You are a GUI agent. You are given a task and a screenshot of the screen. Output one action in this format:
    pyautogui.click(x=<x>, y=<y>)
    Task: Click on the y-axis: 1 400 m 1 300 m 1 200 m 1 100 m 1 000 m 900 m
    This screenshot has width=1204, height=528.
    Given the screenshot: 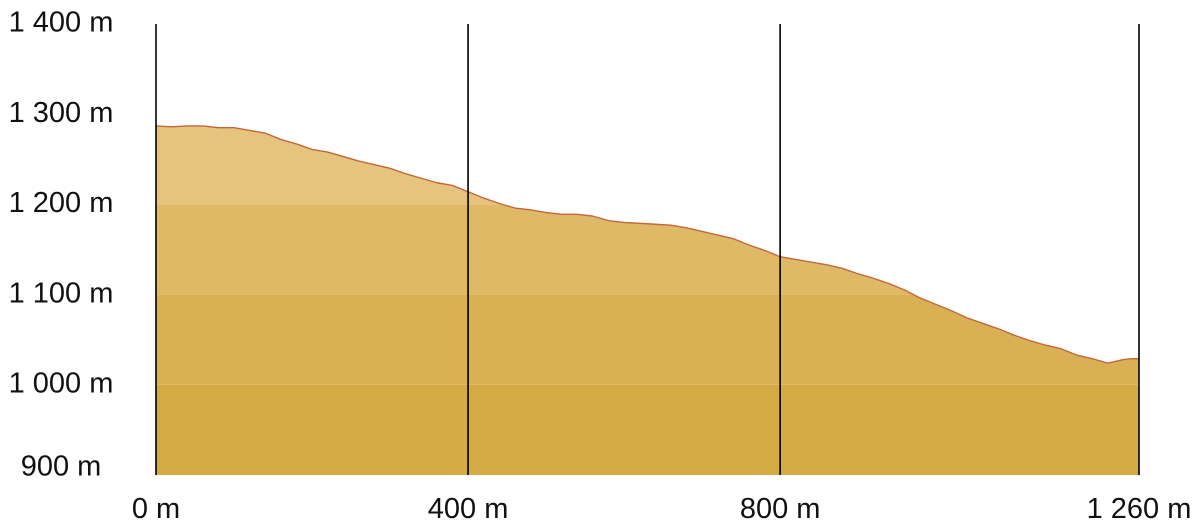 What is the action you would take?
    pyautogui.click(x=61, y=245)
    